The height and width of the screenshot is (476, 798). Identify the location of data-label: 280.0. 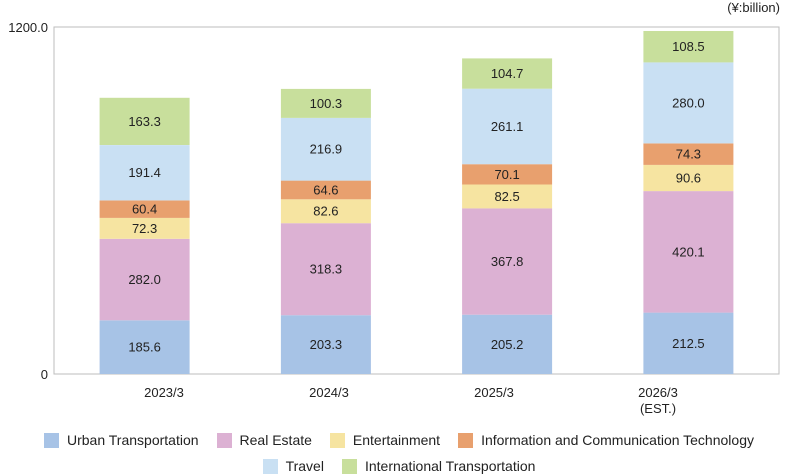
(688, 102).